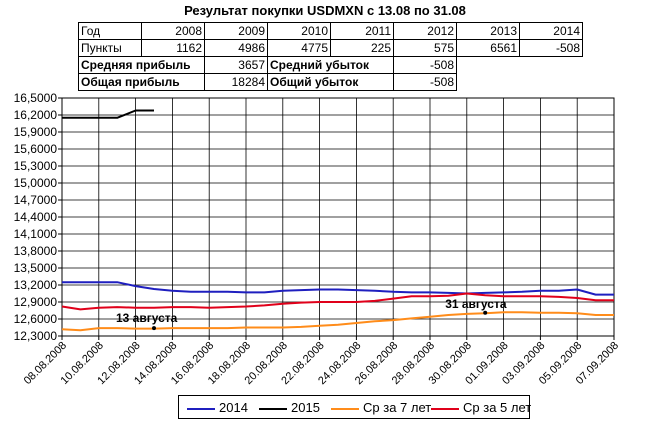 This screenshot has height=423, width=650. I want to click on points-cell: 6561, so click(488, 48).